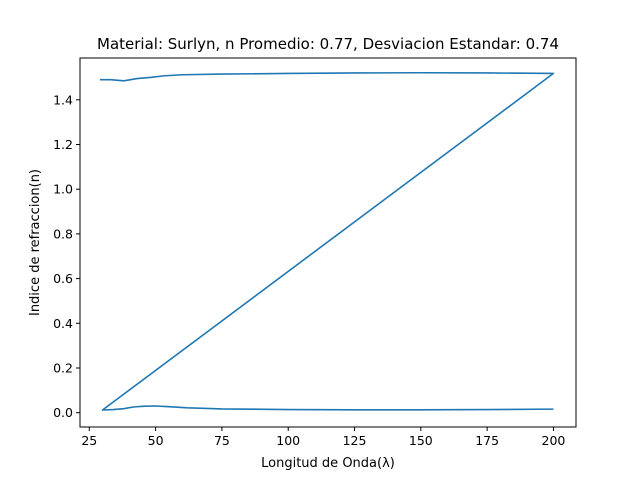 Image resolution: width=640 pixels, height=480 pixels. Describe the element at coordinates (156, 440) in the screenshot. I see `x-tick-label: 50` at that location.